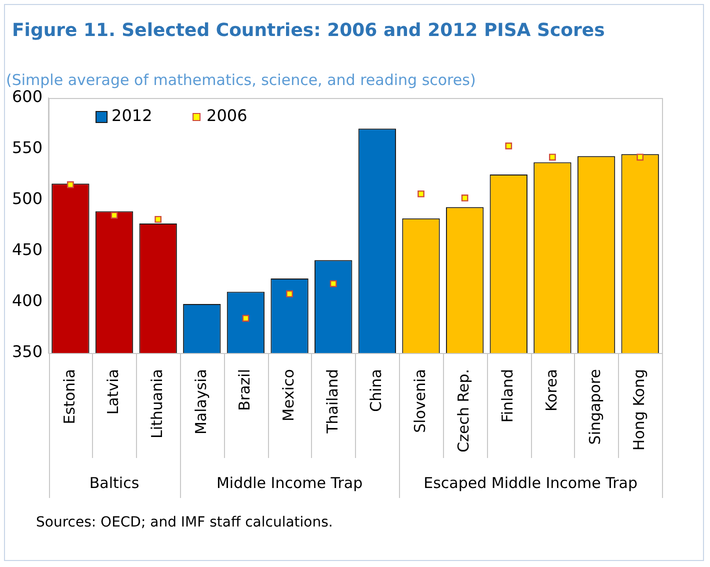  I want to click on y-tick-label: 450, so click(27, 250).